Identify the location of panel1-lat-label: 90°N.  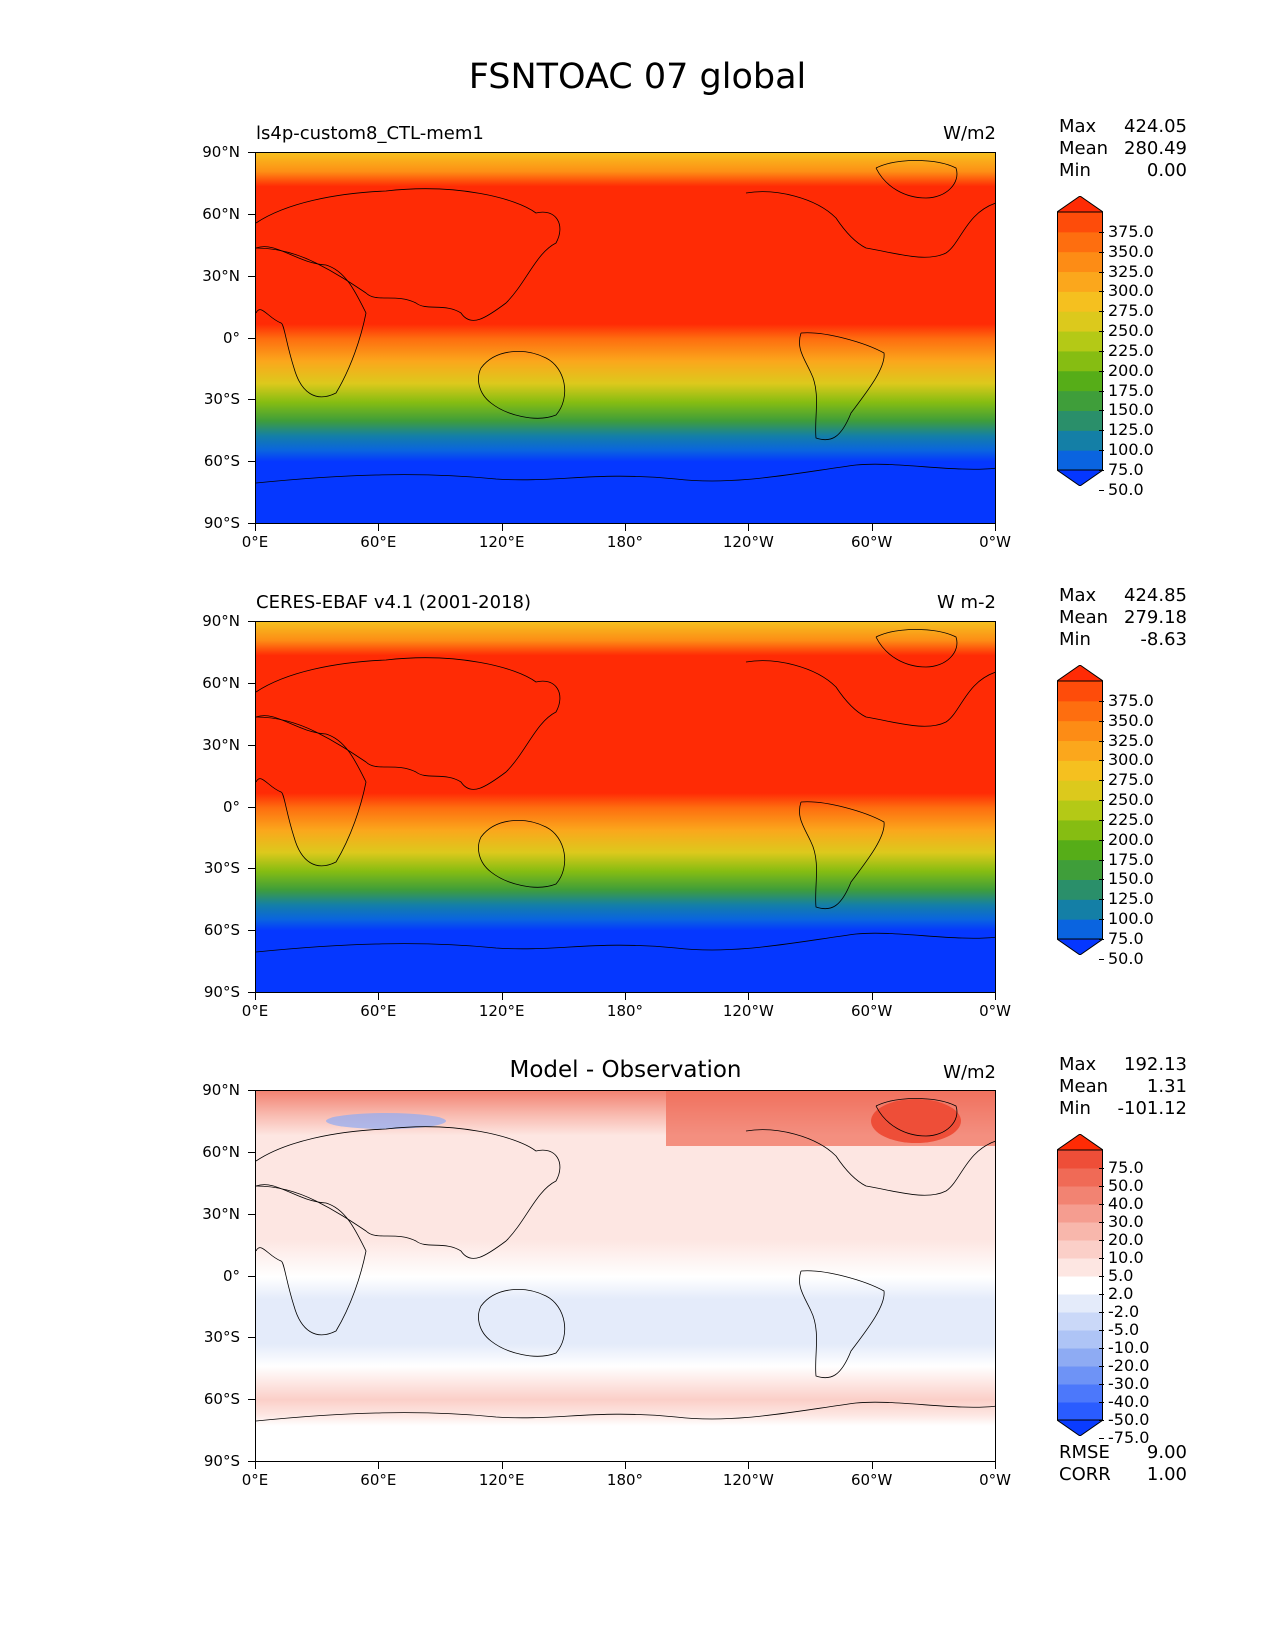
(221, 152).